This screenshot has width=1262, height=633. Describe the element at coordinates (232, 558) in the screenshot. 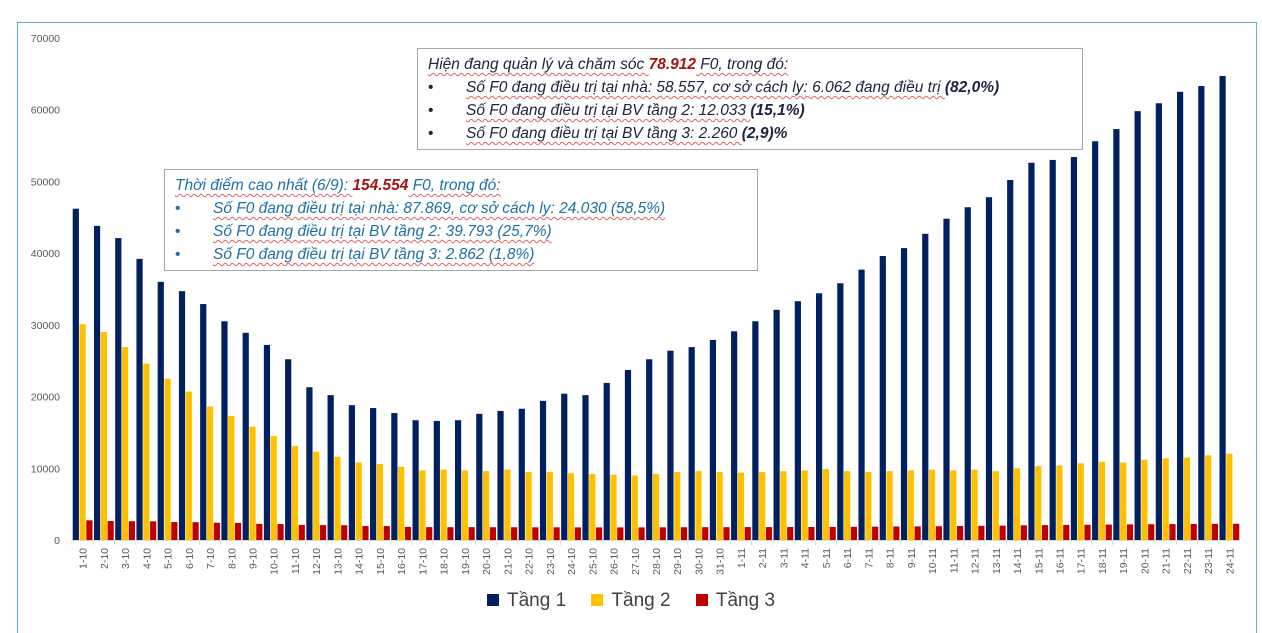

I see `x-tick-label: 8-10` at that location.